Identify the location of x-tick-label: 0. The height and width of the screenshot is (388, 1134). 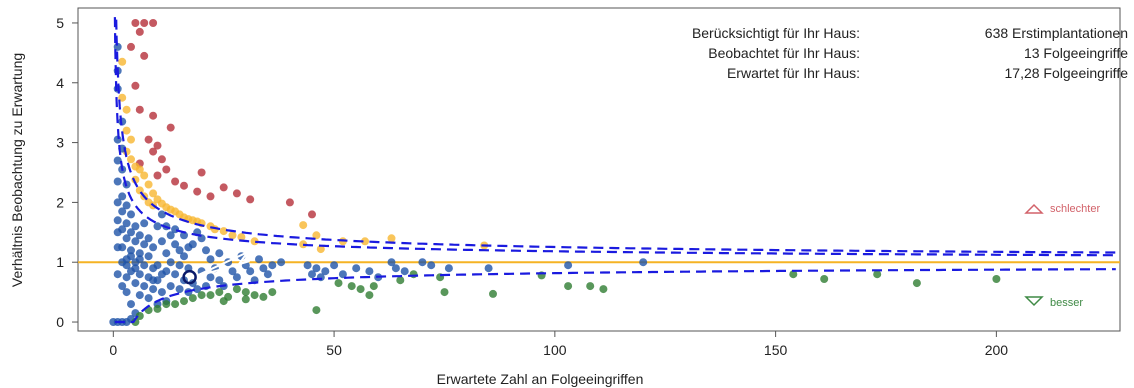
(113, 350).